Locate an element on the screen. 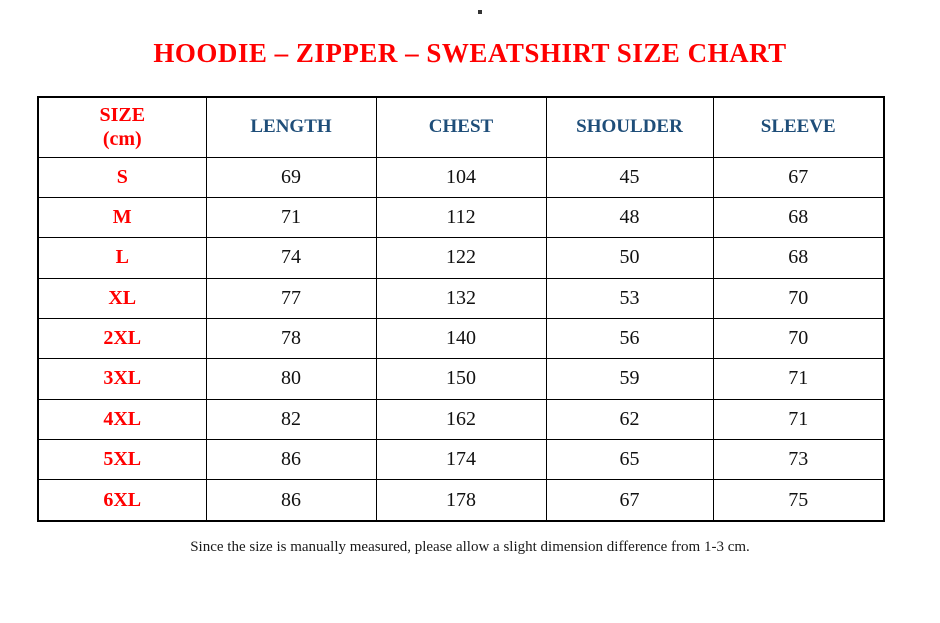 This screenshot has height=623, width=940. shoulder-value-cell: 59 is located at coordinates (629, 379).